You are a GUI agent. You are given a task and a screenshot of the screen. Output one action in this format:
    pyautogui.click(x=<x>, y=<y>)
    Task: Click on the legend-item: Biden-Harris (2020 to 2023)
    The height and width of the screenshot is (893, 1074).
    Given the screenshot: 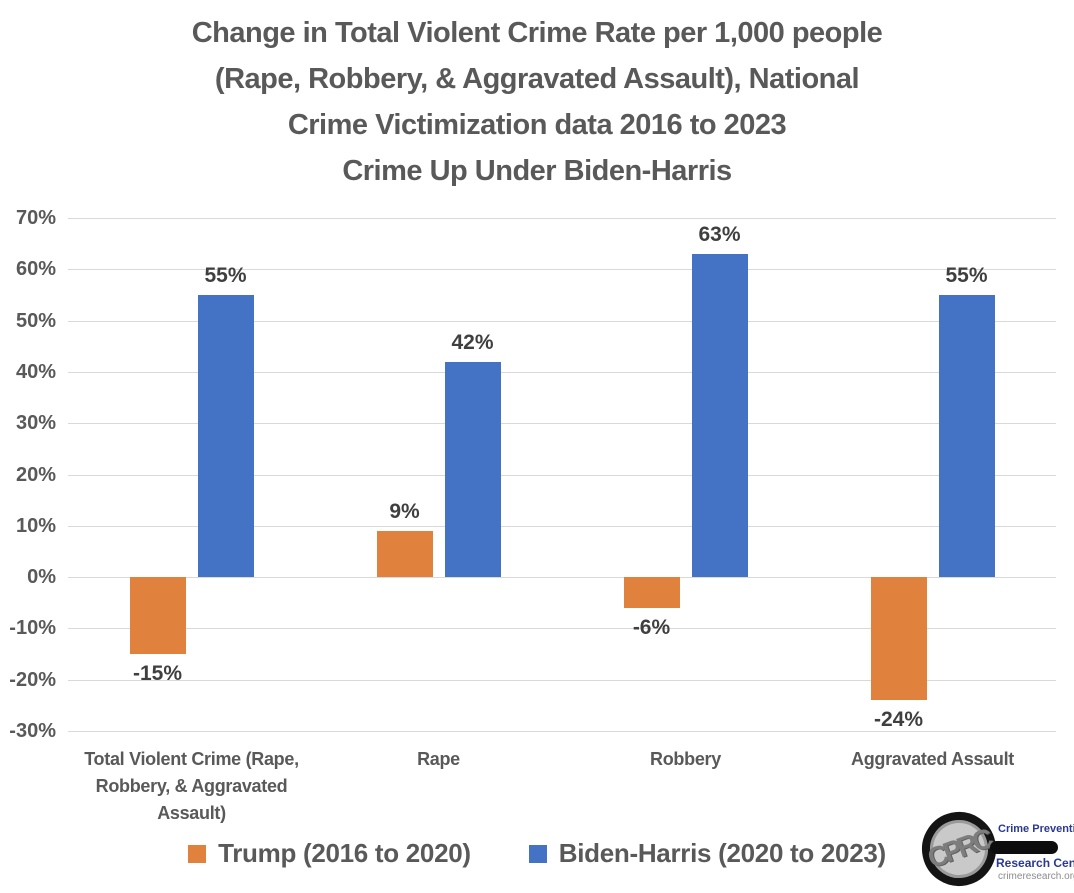 What is the action you would take?
    pyautogui.click(x=707, y=853)
    